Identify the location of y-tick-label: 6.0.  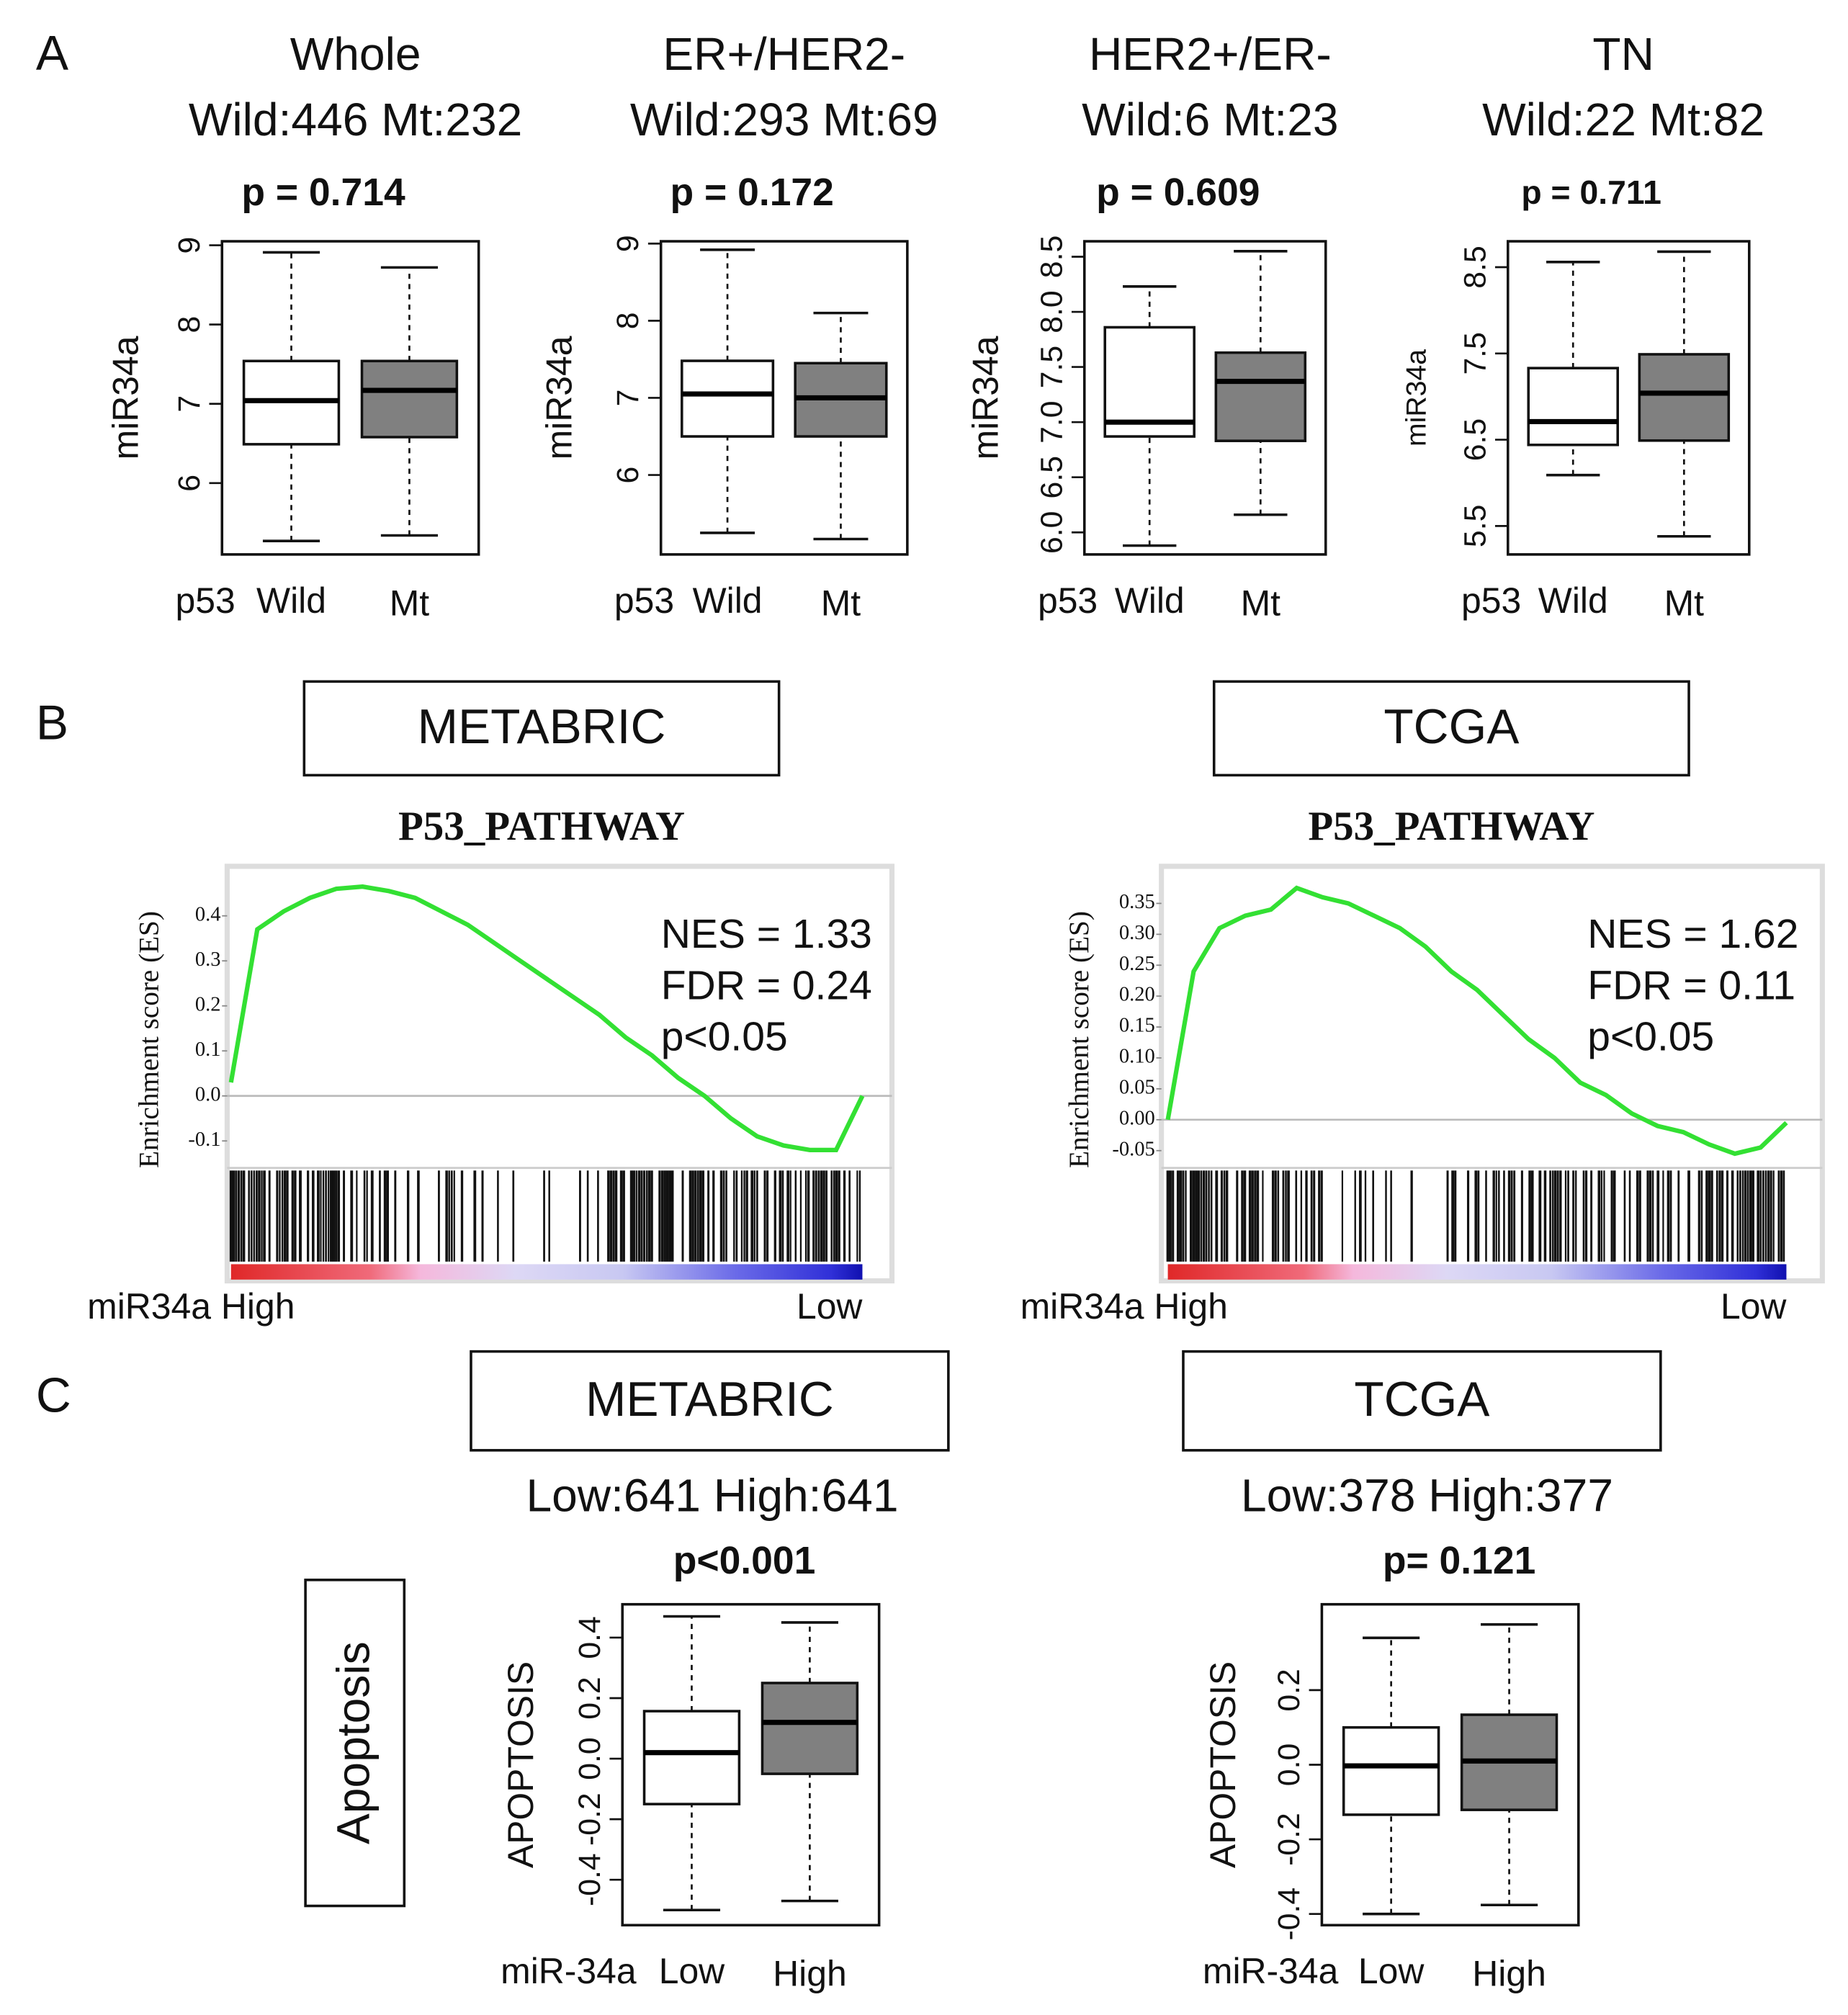
(1051, 532).